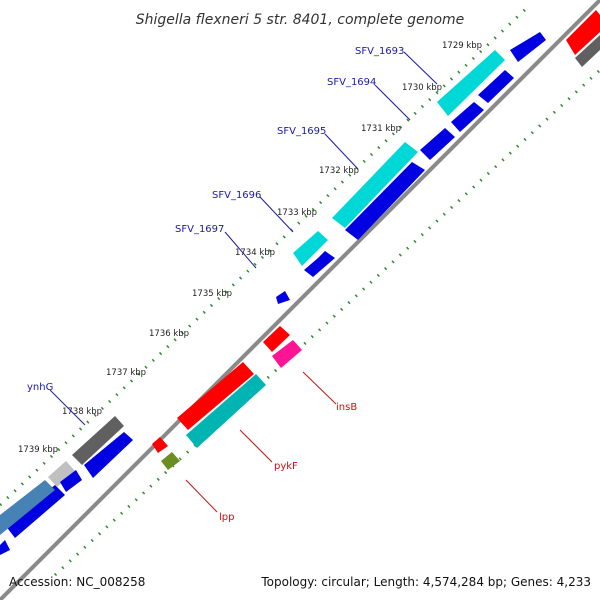  Describe the element at coordinates (420, 68) in the screenshot. I see `leader-sfv1693` at that location.